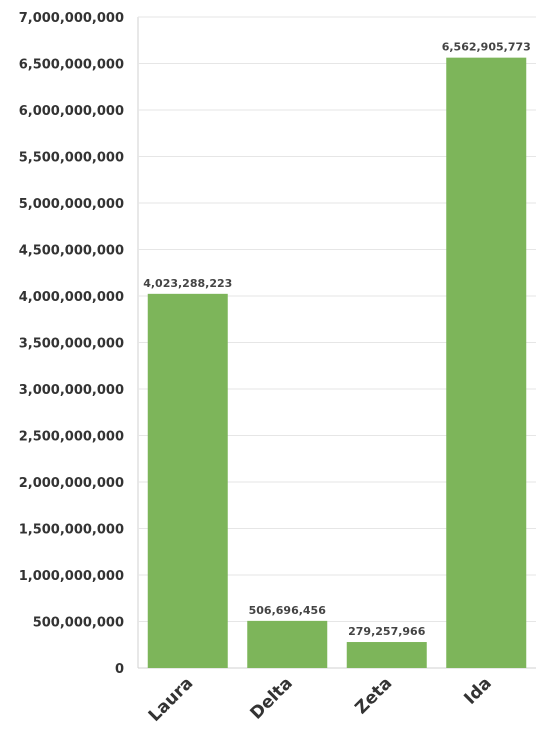 This screenshot has width=538, height=738. I want to click on y-tick-label: 3,000,000,000, so click(71, 390).